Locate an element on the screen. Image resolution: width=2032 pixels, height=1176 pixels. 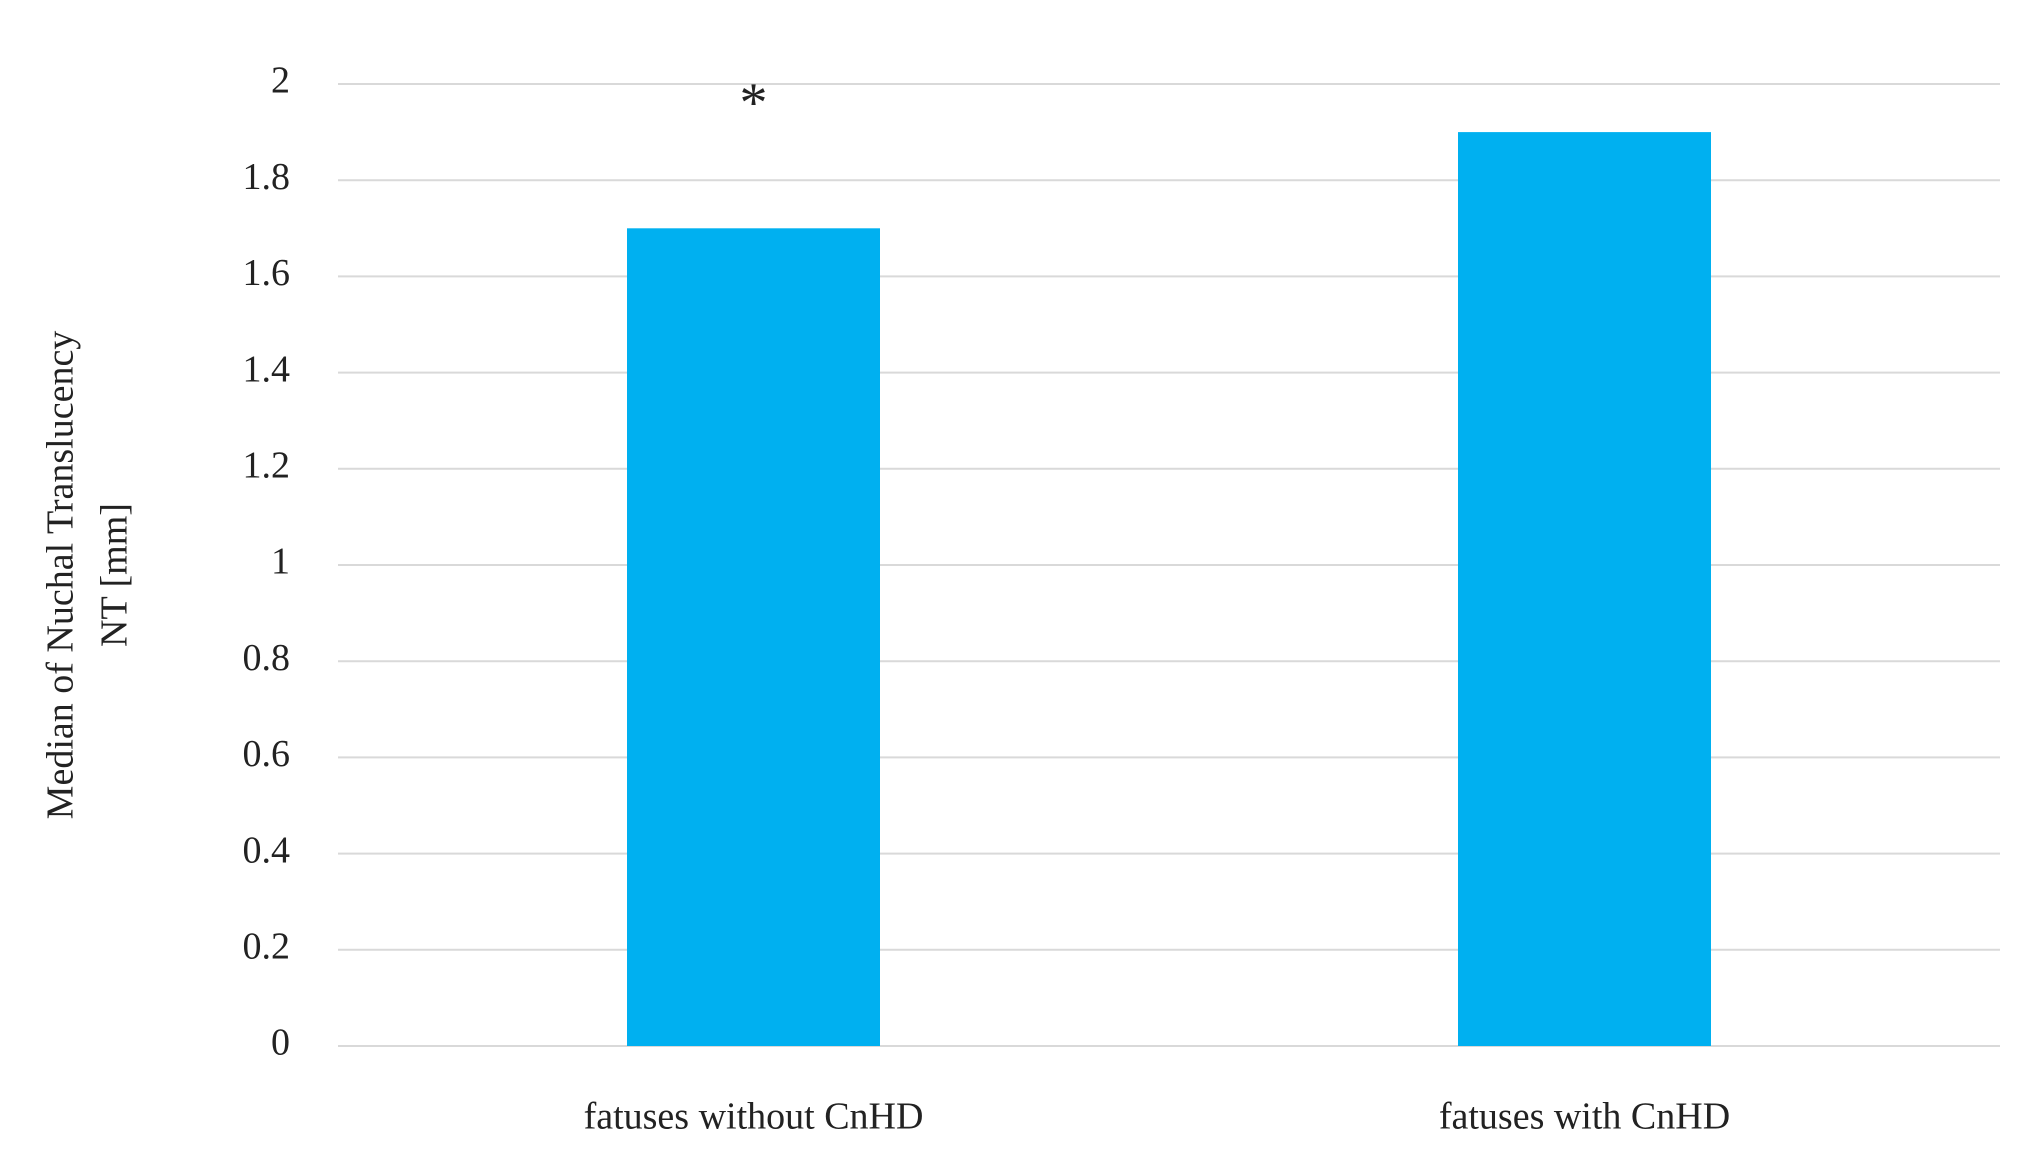
y-tick-label: 2 is located at coordinates (280, 81).